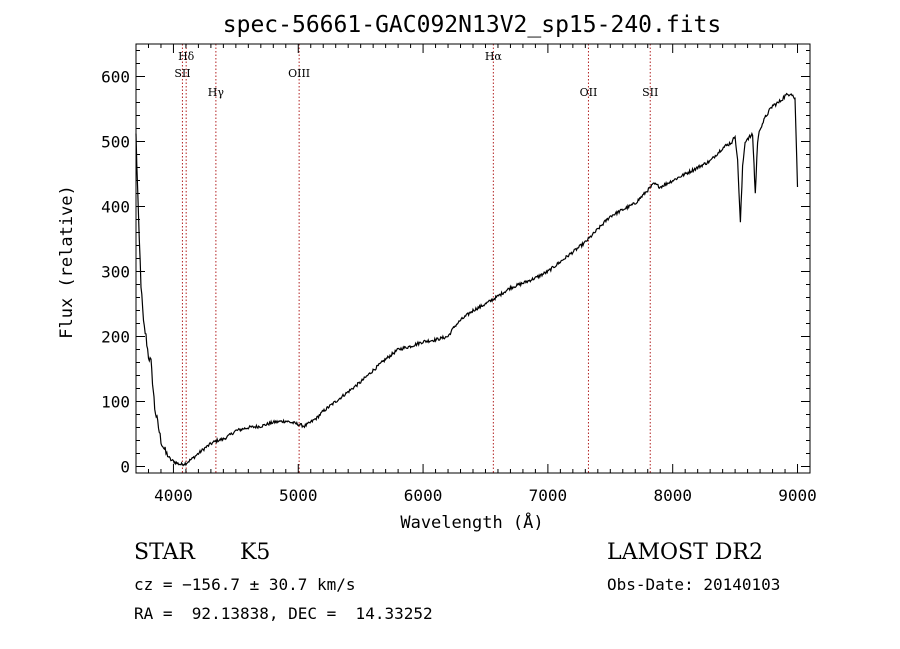  Describe the element at coordinates (115, 337) in the screenshot. I see `y-tick-label: 200` at that location.